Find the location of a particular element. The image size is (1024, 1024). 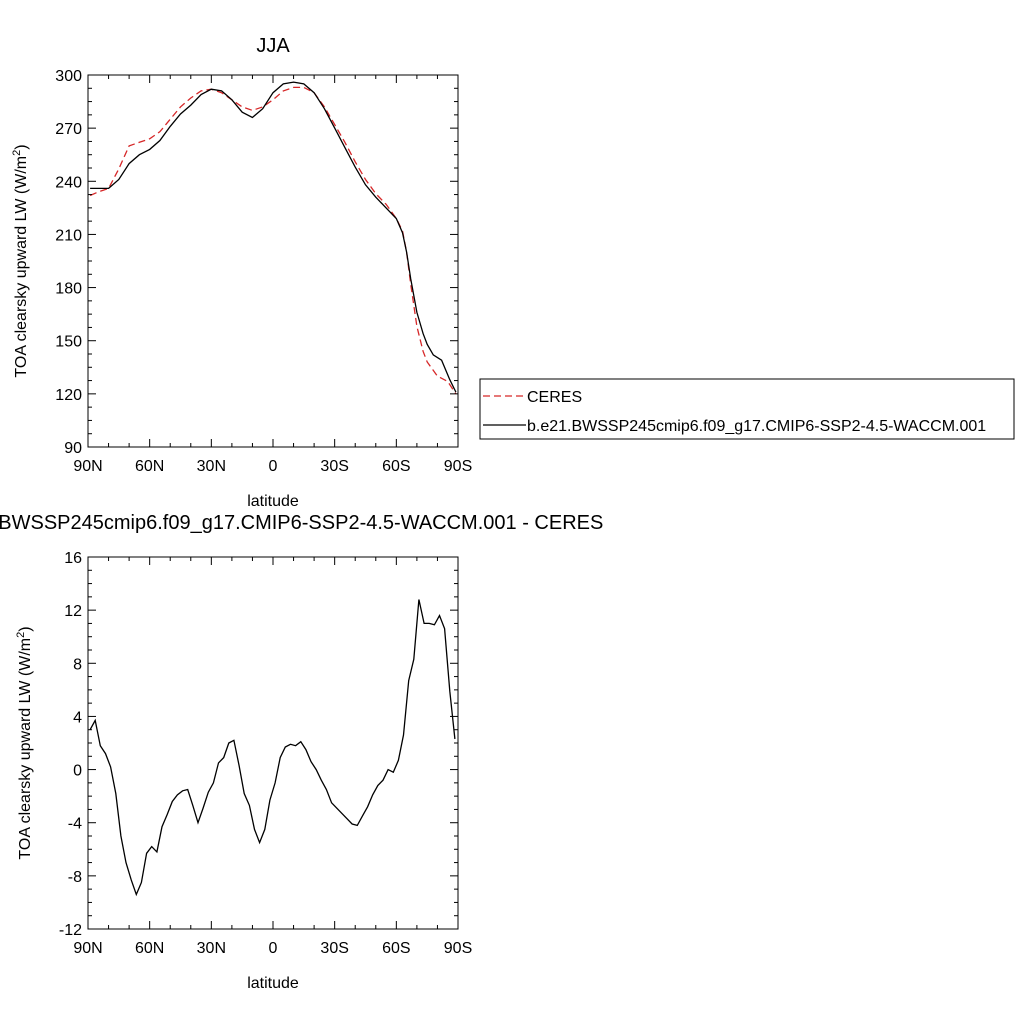

legend-box is located at coordinates (747, 409).